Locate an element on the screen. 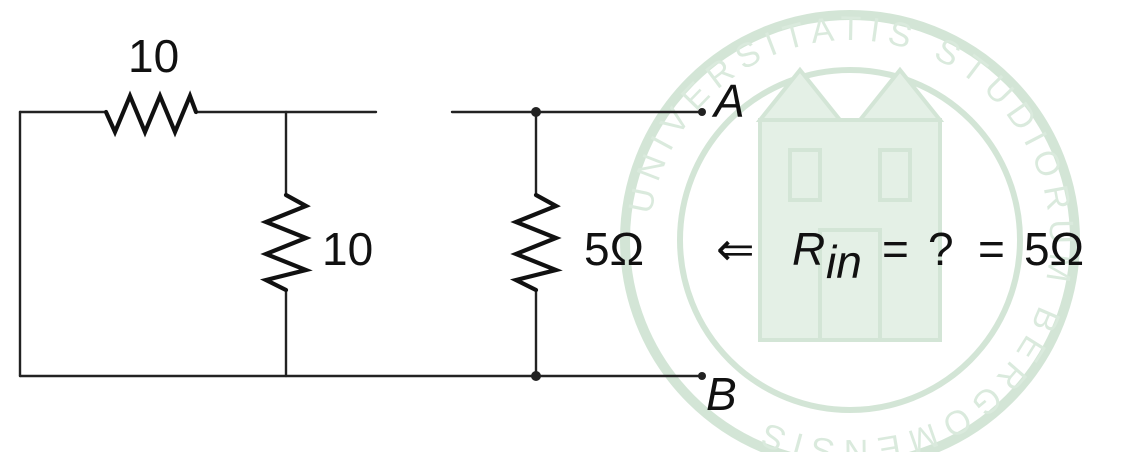 The width and height of the screenshot is (1126, 452). top-resistor-symbol is located at coordinates (151, 114).